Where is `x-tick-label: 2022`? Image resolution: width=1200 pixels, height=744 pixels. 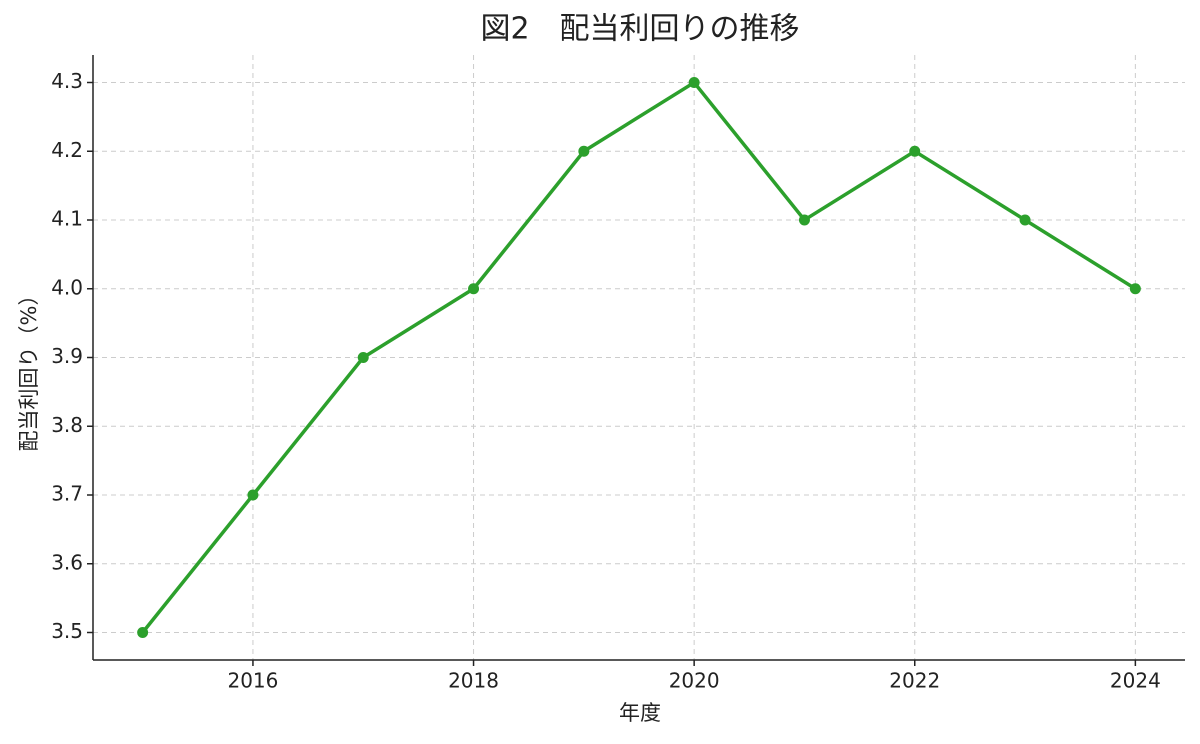 x-tick-label: 2022 is located at coordinates (914, 681).